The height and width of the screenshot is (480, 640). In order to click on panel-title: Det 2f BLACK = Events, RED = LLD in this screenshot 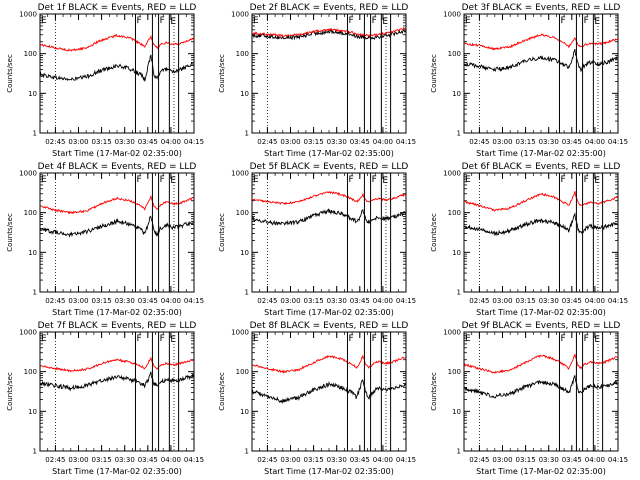, I will do `click(329, 8)`.